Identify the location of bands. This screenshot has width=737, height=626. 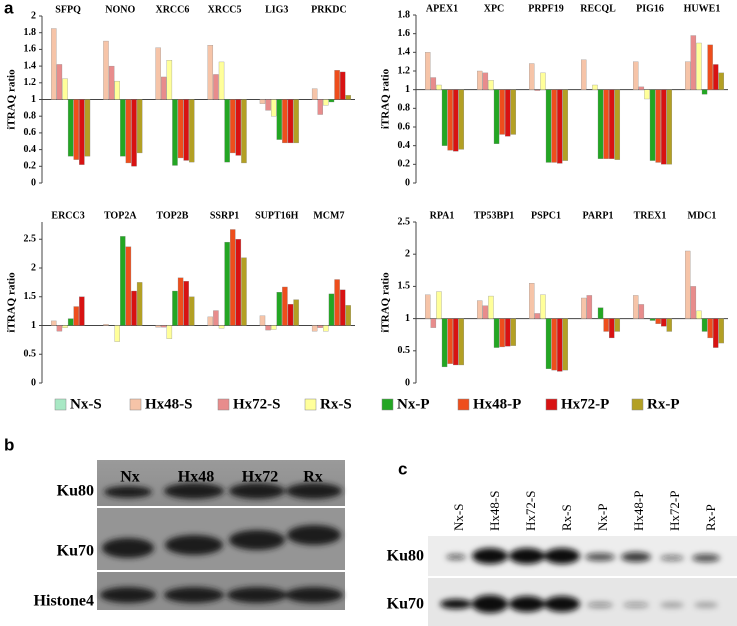
(580, 580).